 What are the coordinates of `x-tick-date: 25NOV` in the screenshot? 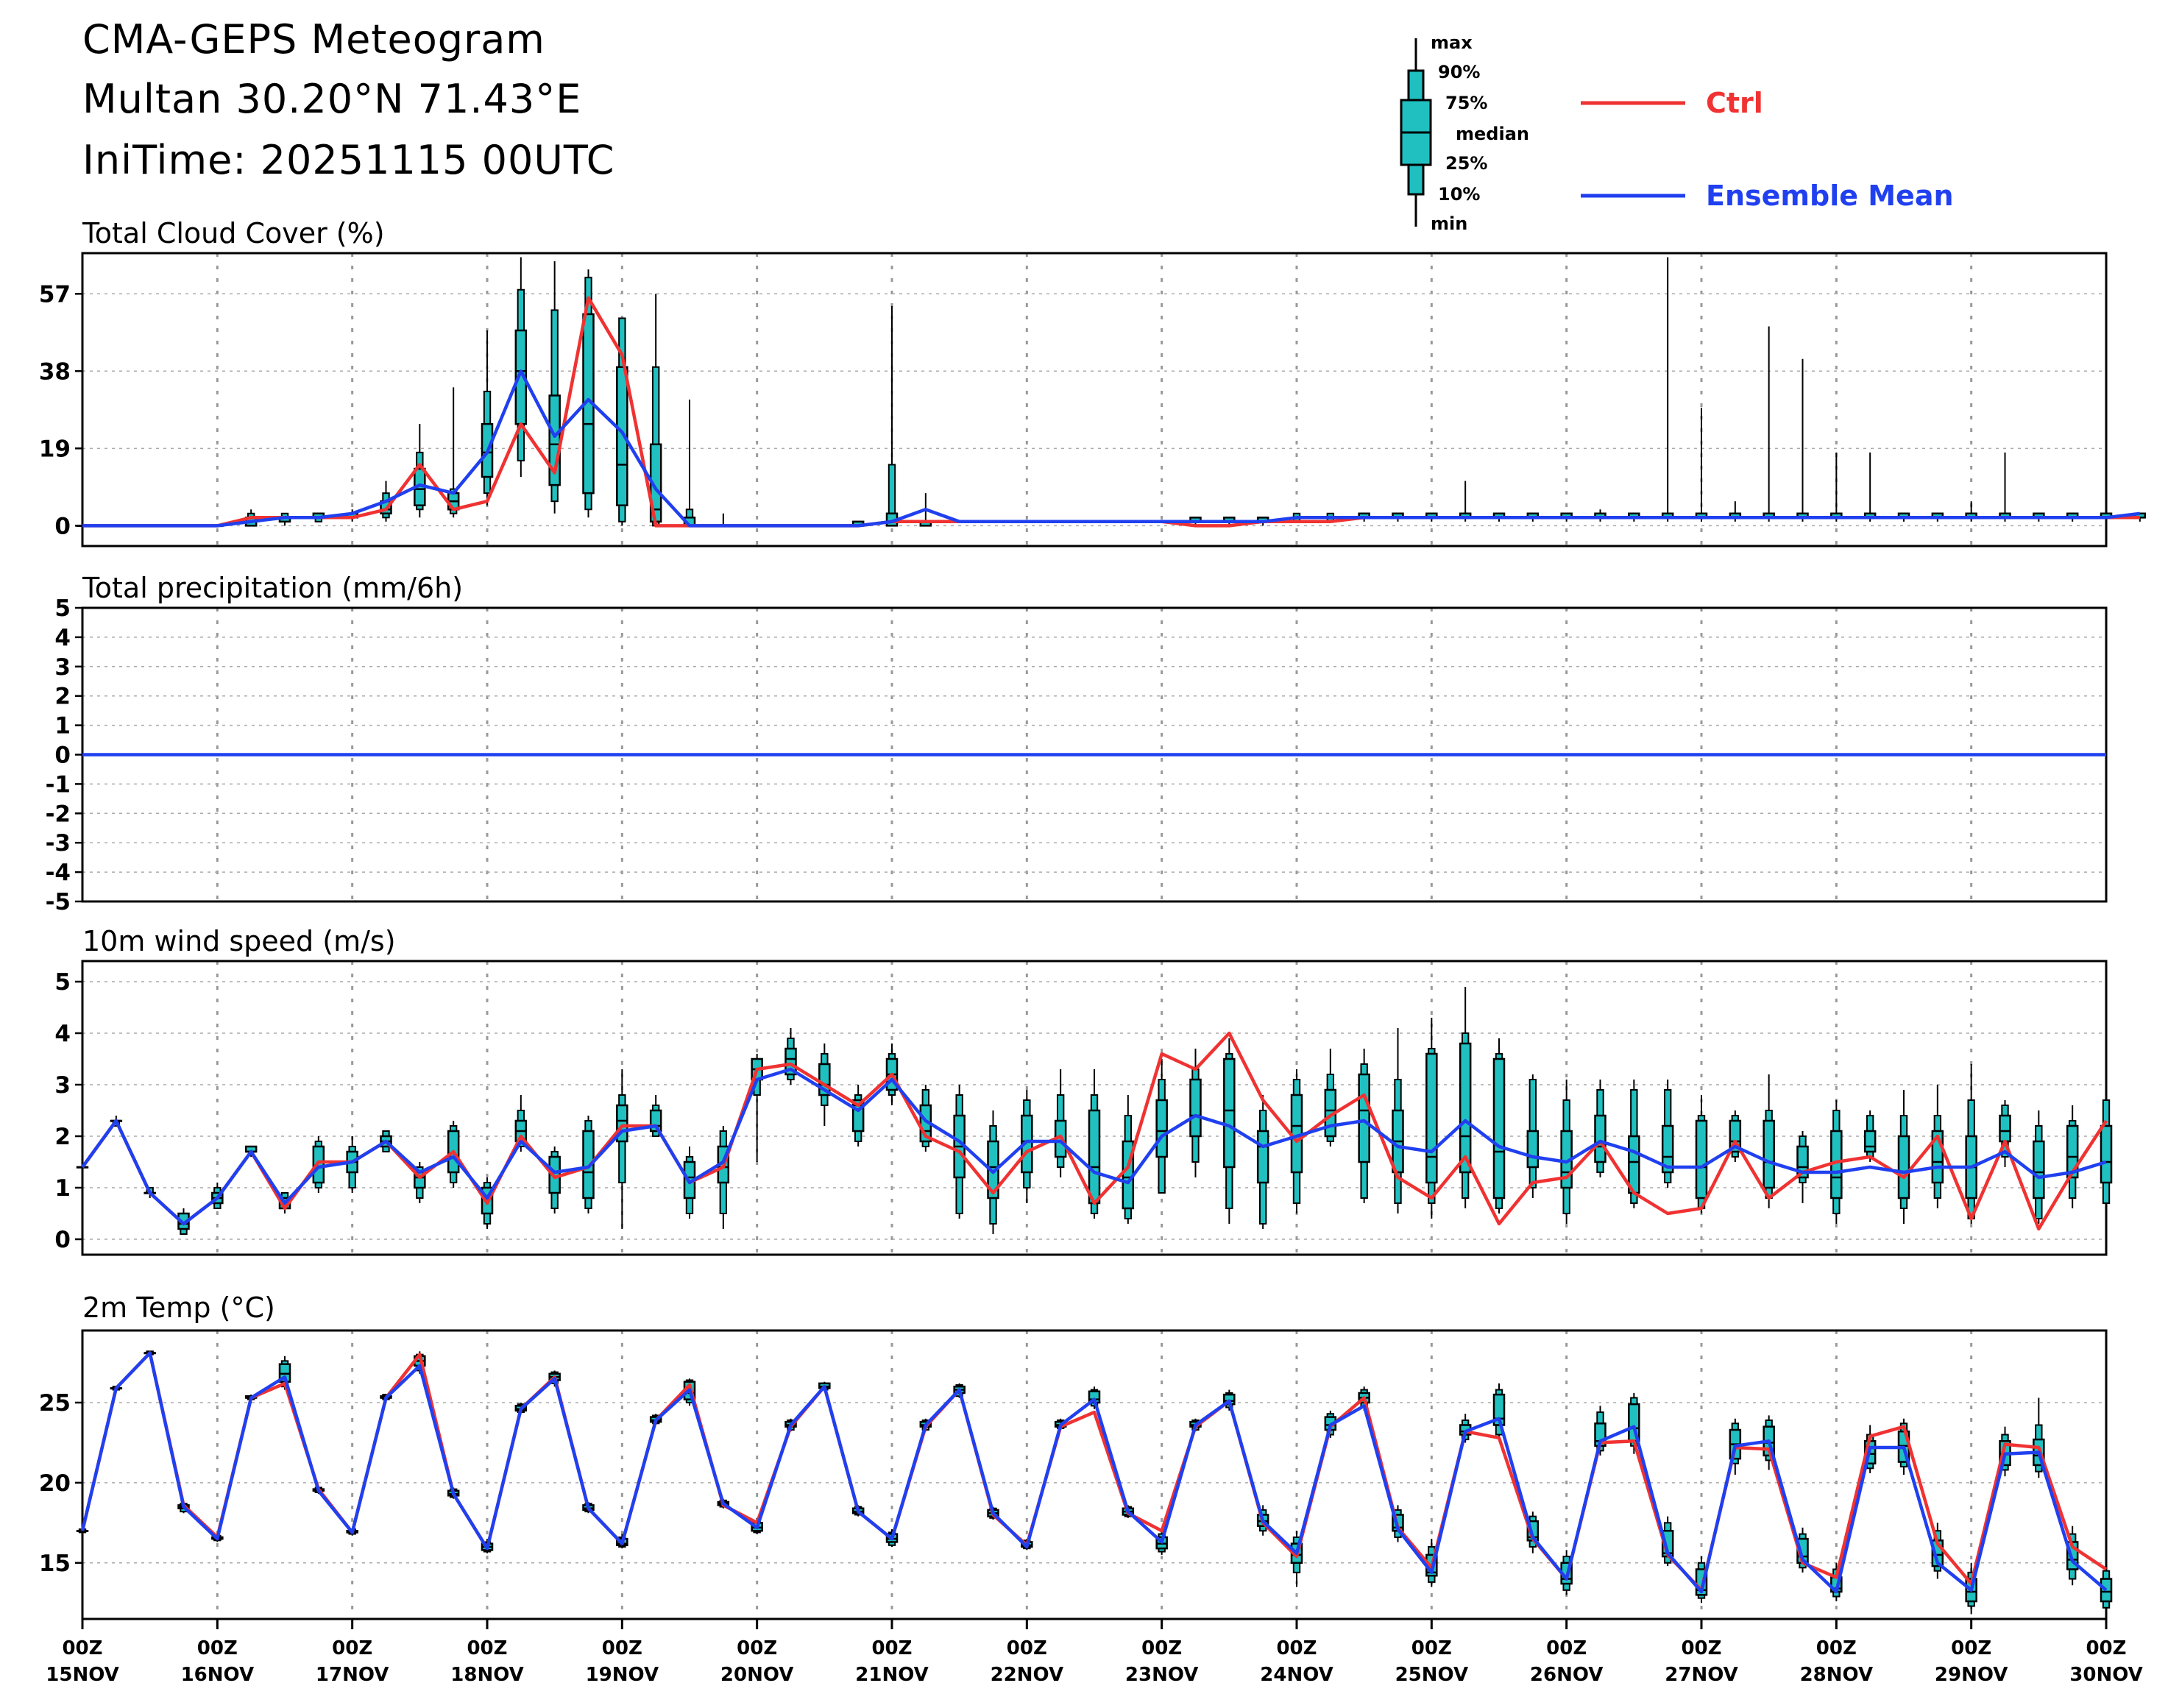 It's located at (1431, 1675).